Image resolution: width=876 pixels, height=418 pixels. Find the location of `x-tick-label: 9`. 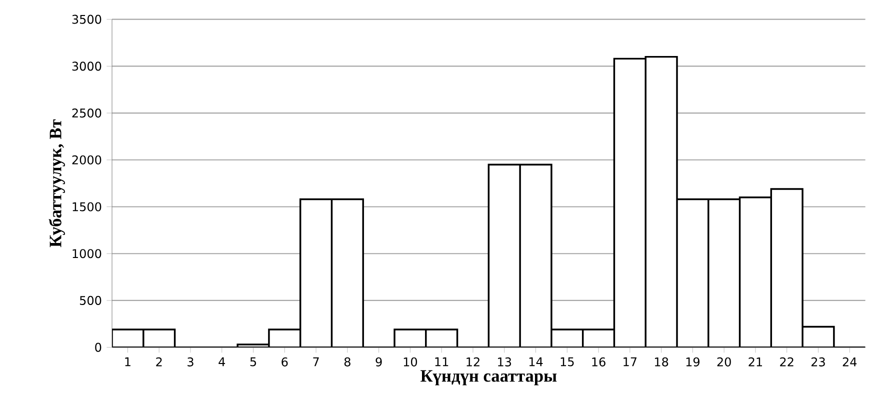

x-tick-label: 9 is located at coordinates (379, 361).